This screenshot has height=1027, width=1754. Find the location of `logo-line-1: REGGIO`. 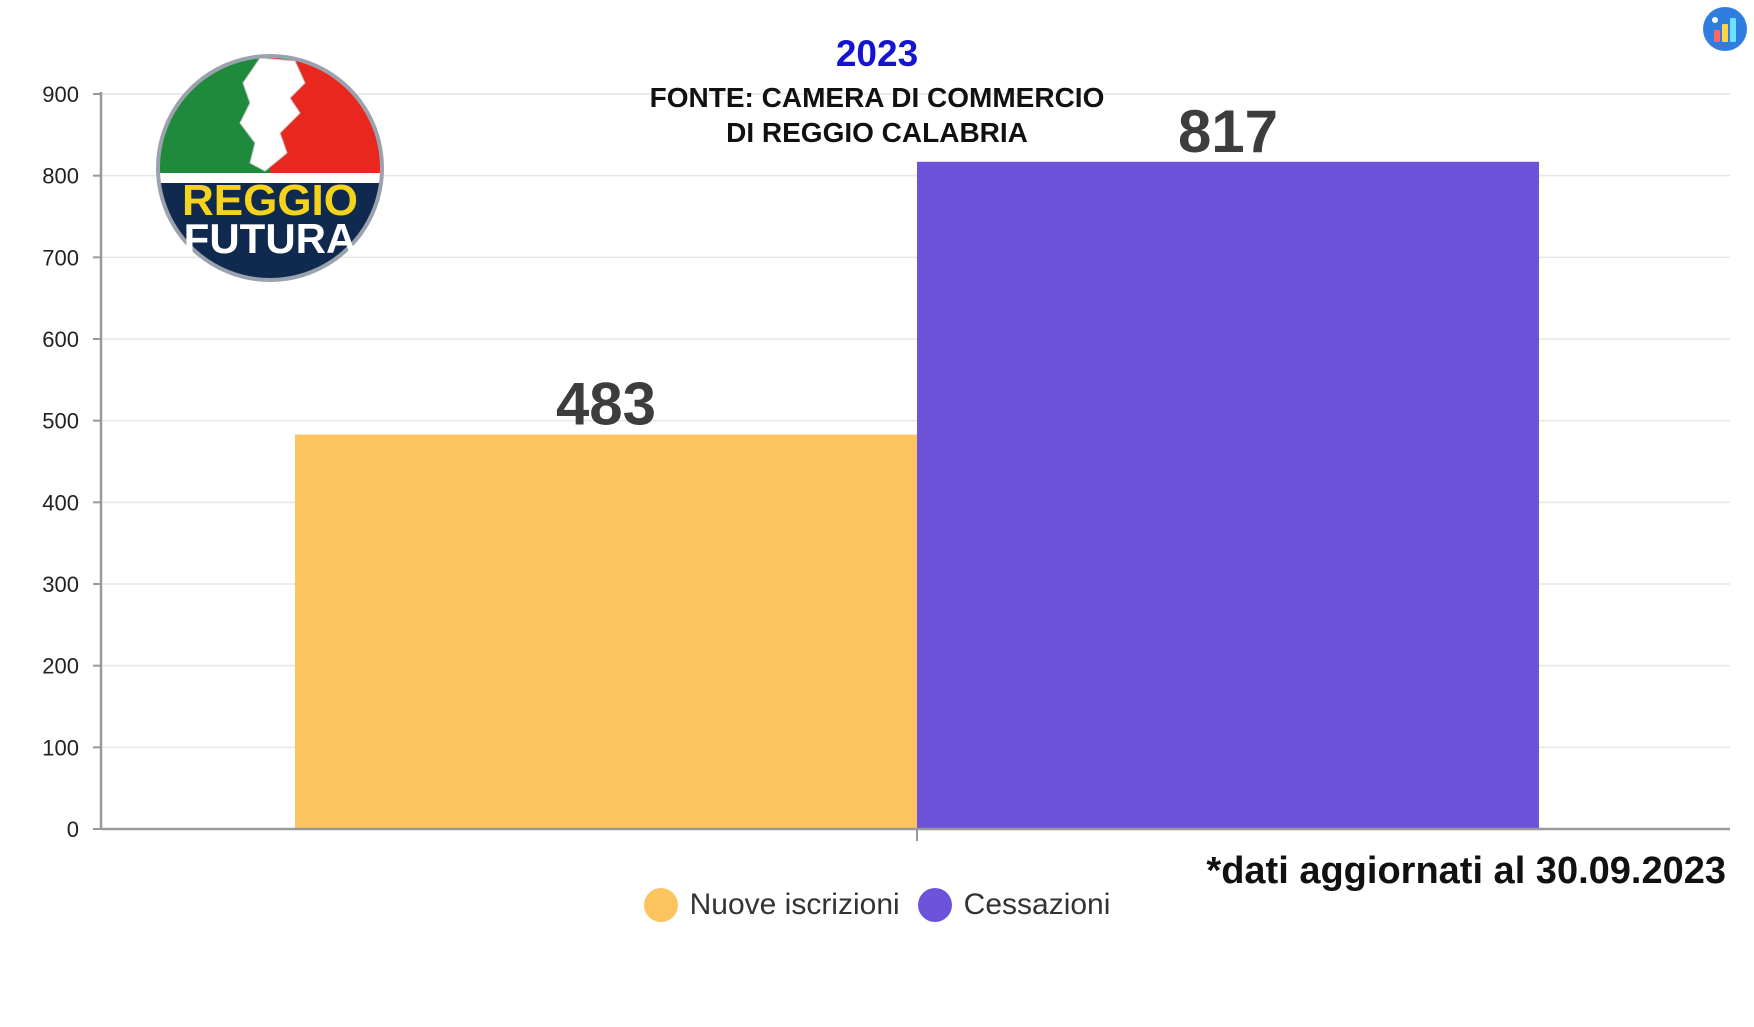

logo-line-1: REGGIO is located at coordinates (270, 200).